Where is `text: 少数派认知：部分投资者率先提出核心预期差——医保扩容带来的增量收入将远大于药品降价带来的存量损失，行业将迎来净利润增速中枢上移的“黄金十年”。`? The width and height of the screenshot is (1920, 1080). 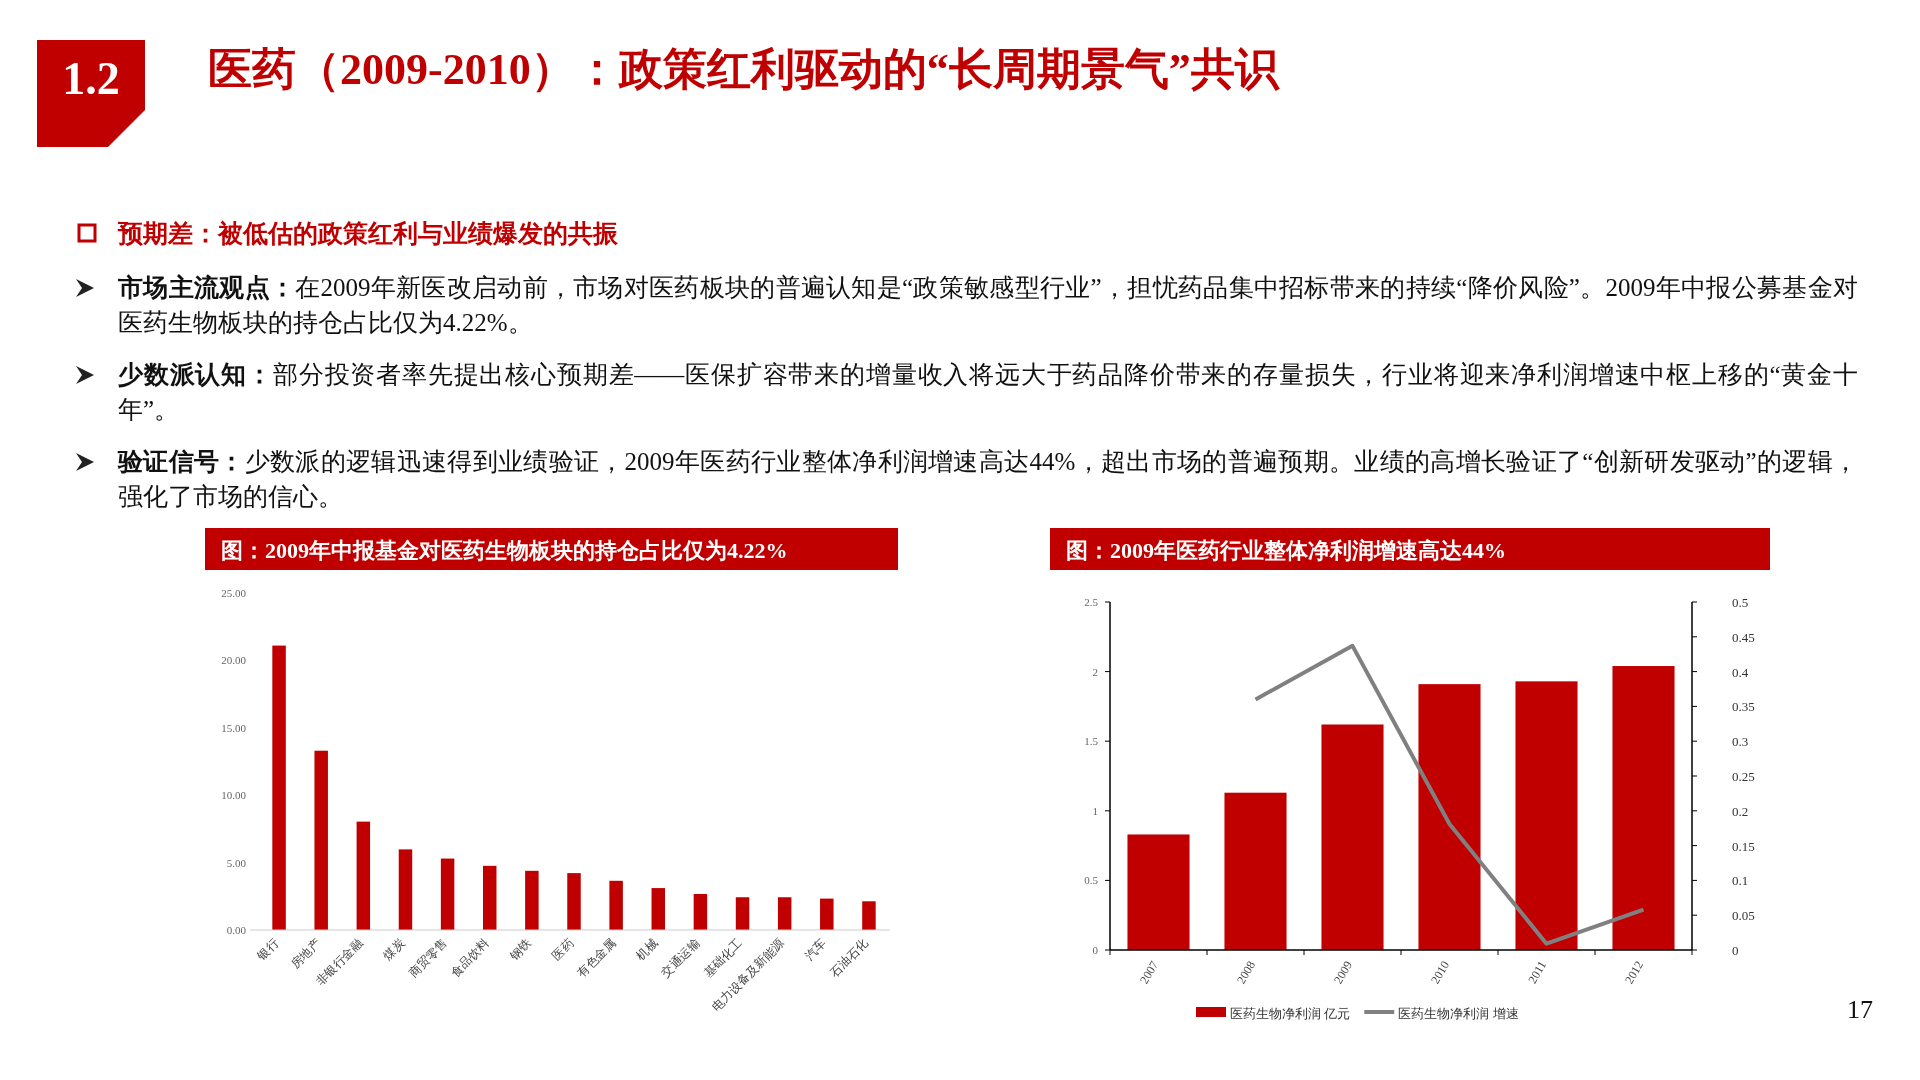 text: 少数派认知：部分投资者率先提出核心预期差——医保扩容带来的增量收入将远大于药品降价带来的存量损失，行业将迎来净利润增速中枢上移的“黄金十年”。 is located at coordinates (988, 392).